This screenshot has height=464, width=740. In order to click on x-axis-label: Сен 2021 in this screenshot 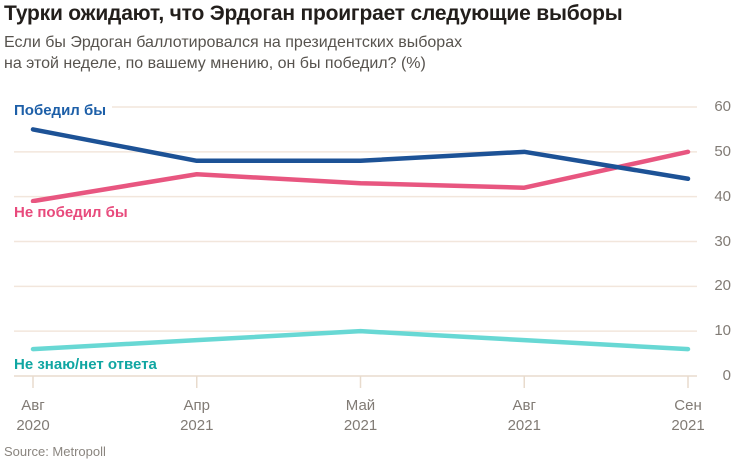, I will do `click(688, 415)`.